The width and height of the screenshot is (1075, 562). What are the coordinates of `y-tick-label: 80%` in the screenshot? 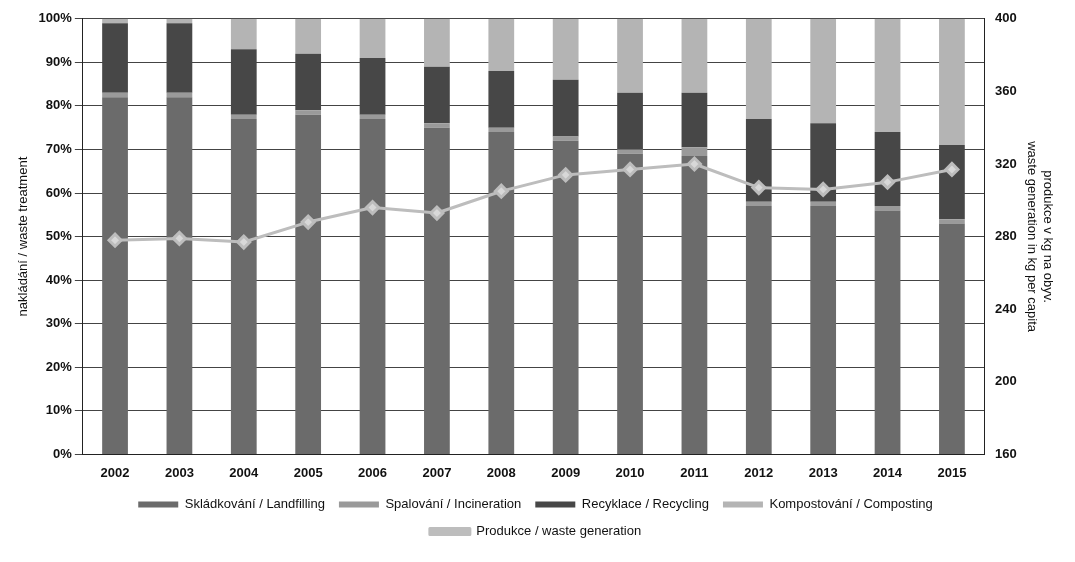 It's located at (59, 105).